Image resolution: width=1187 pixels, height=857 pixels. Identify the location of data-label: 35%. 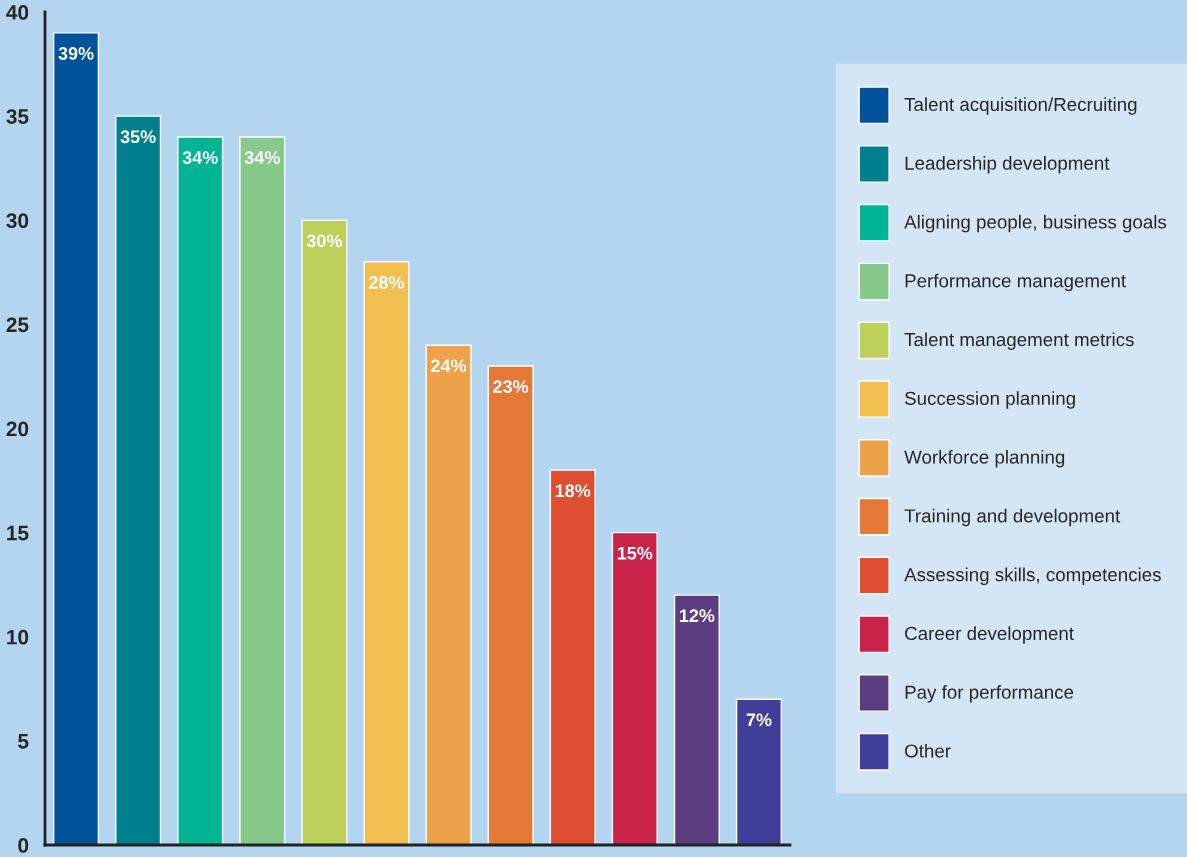
(138, 137).